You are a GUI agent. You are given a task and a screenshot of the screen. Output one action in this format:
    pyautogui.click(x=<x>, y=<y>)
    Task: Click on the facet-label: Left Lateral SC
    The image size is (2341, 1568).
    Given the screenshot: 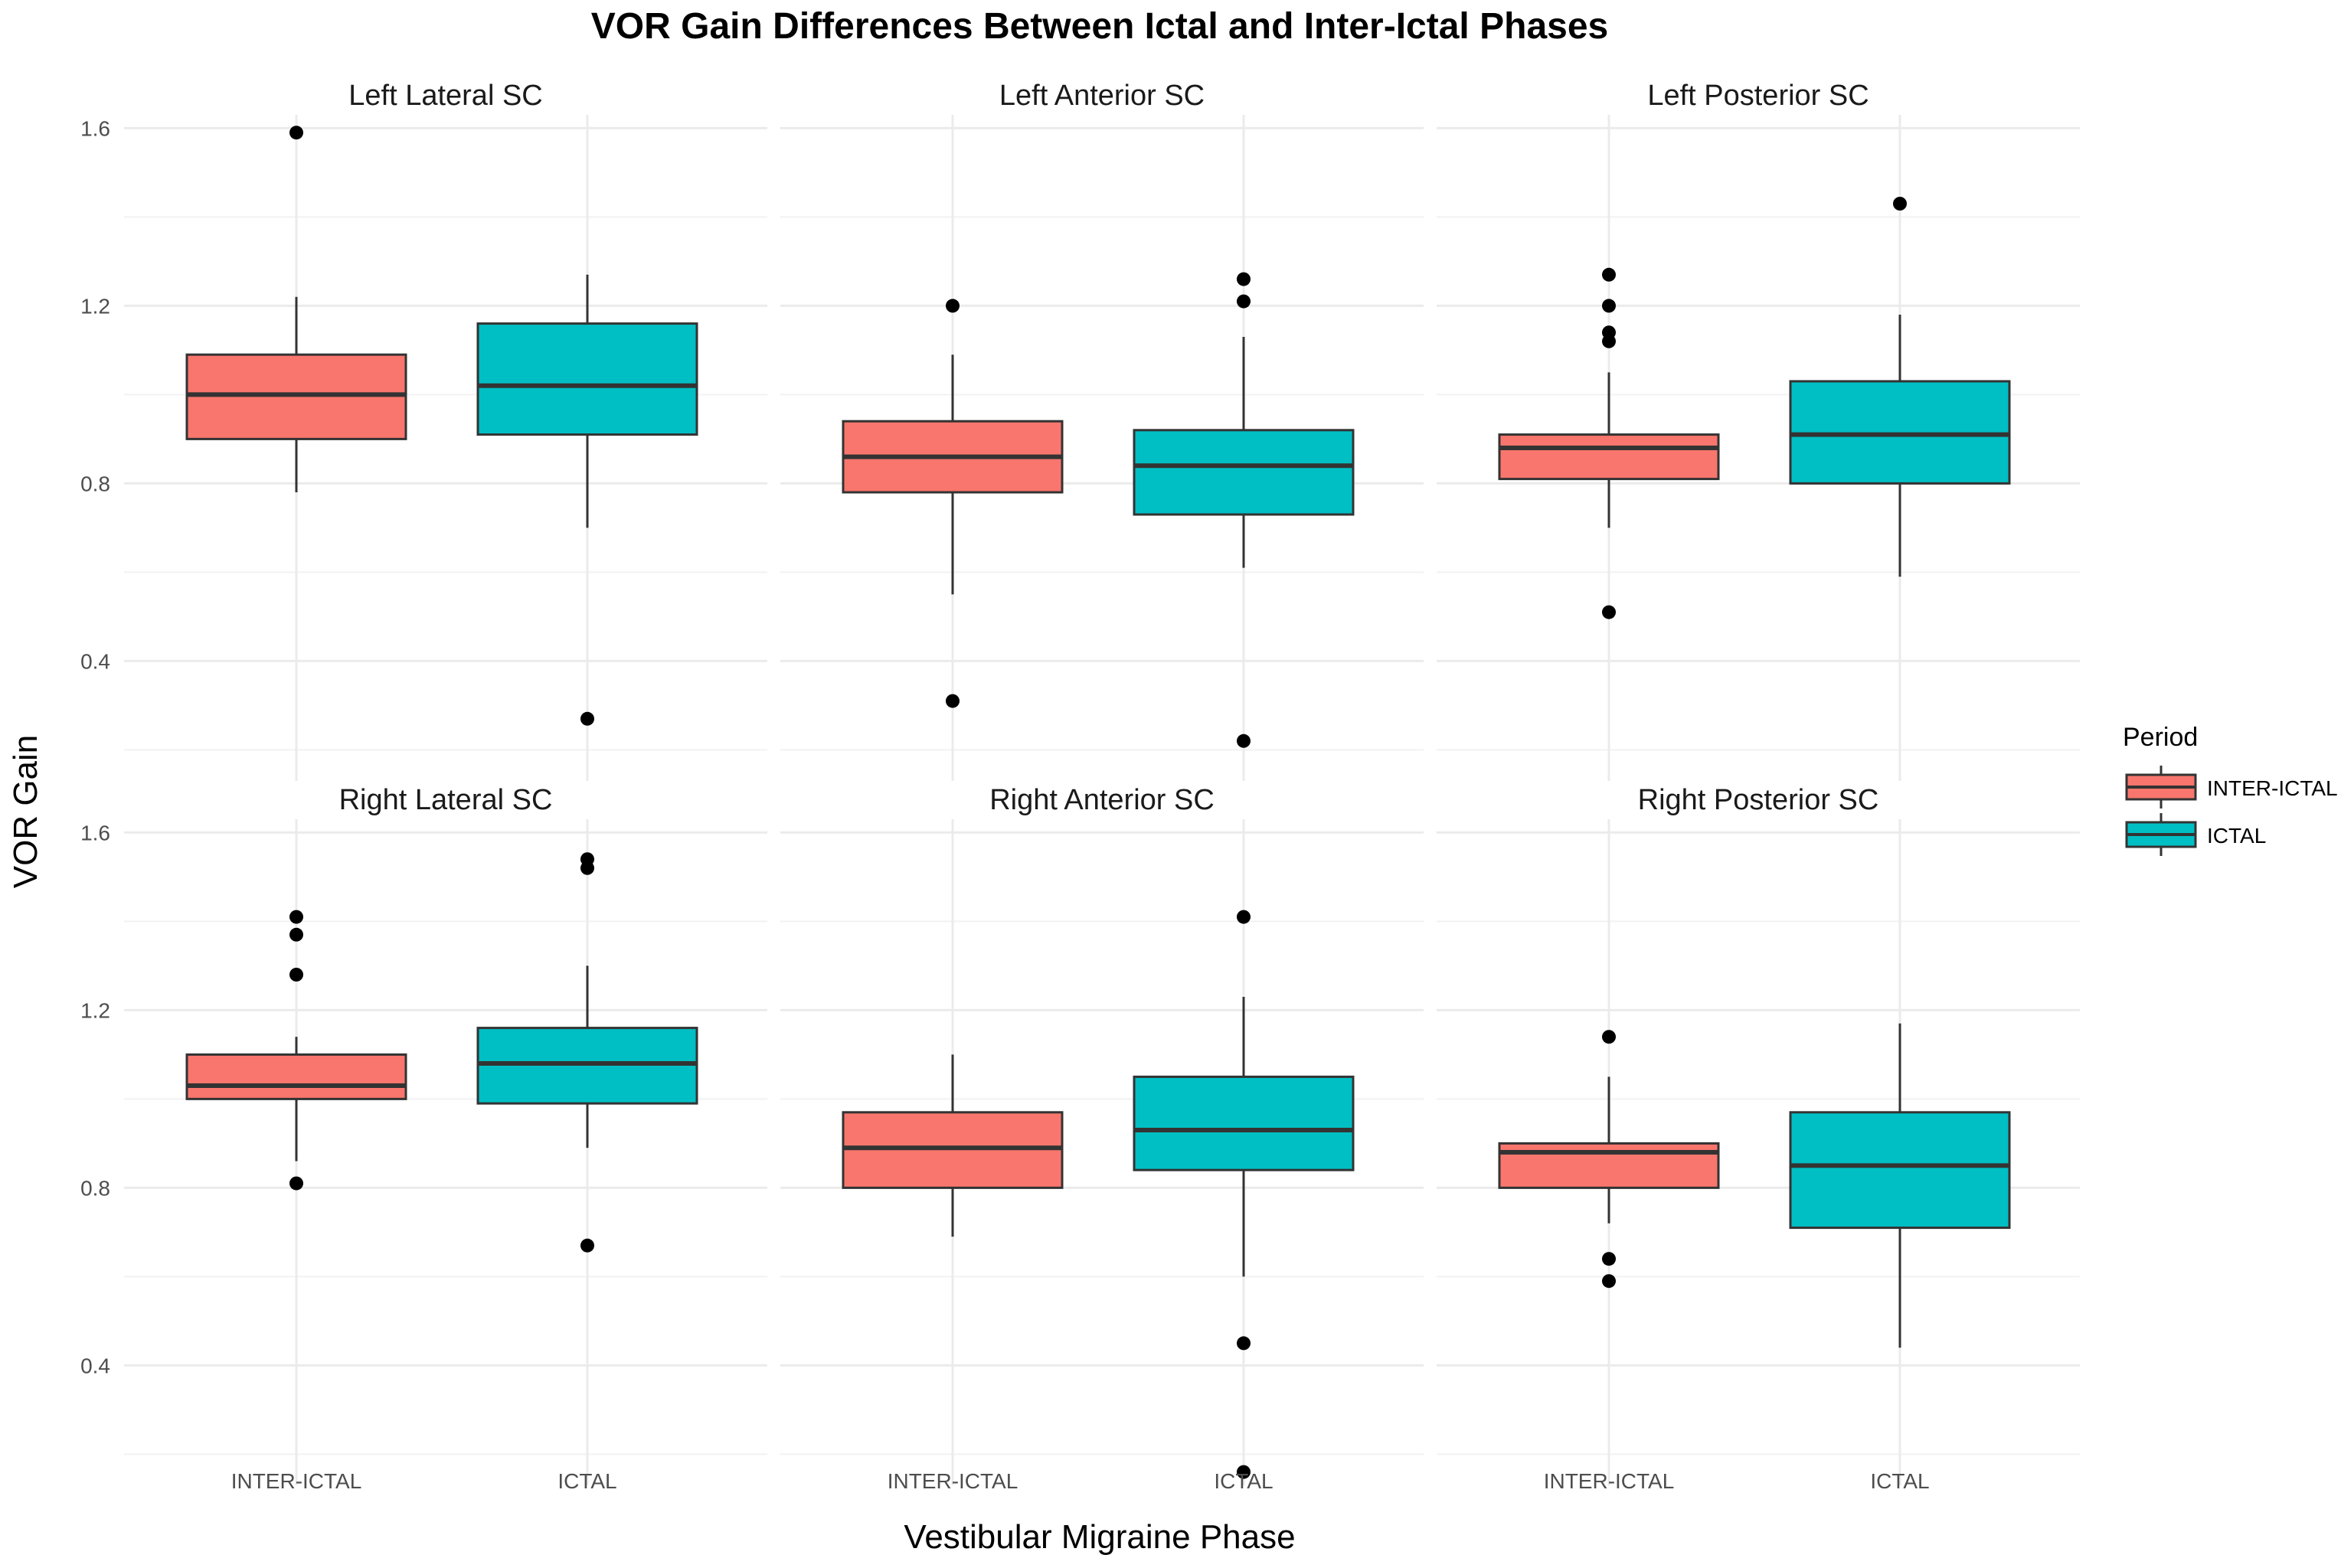 What is the action you would take?
    pyautogui.click(x=445, y=96)
    